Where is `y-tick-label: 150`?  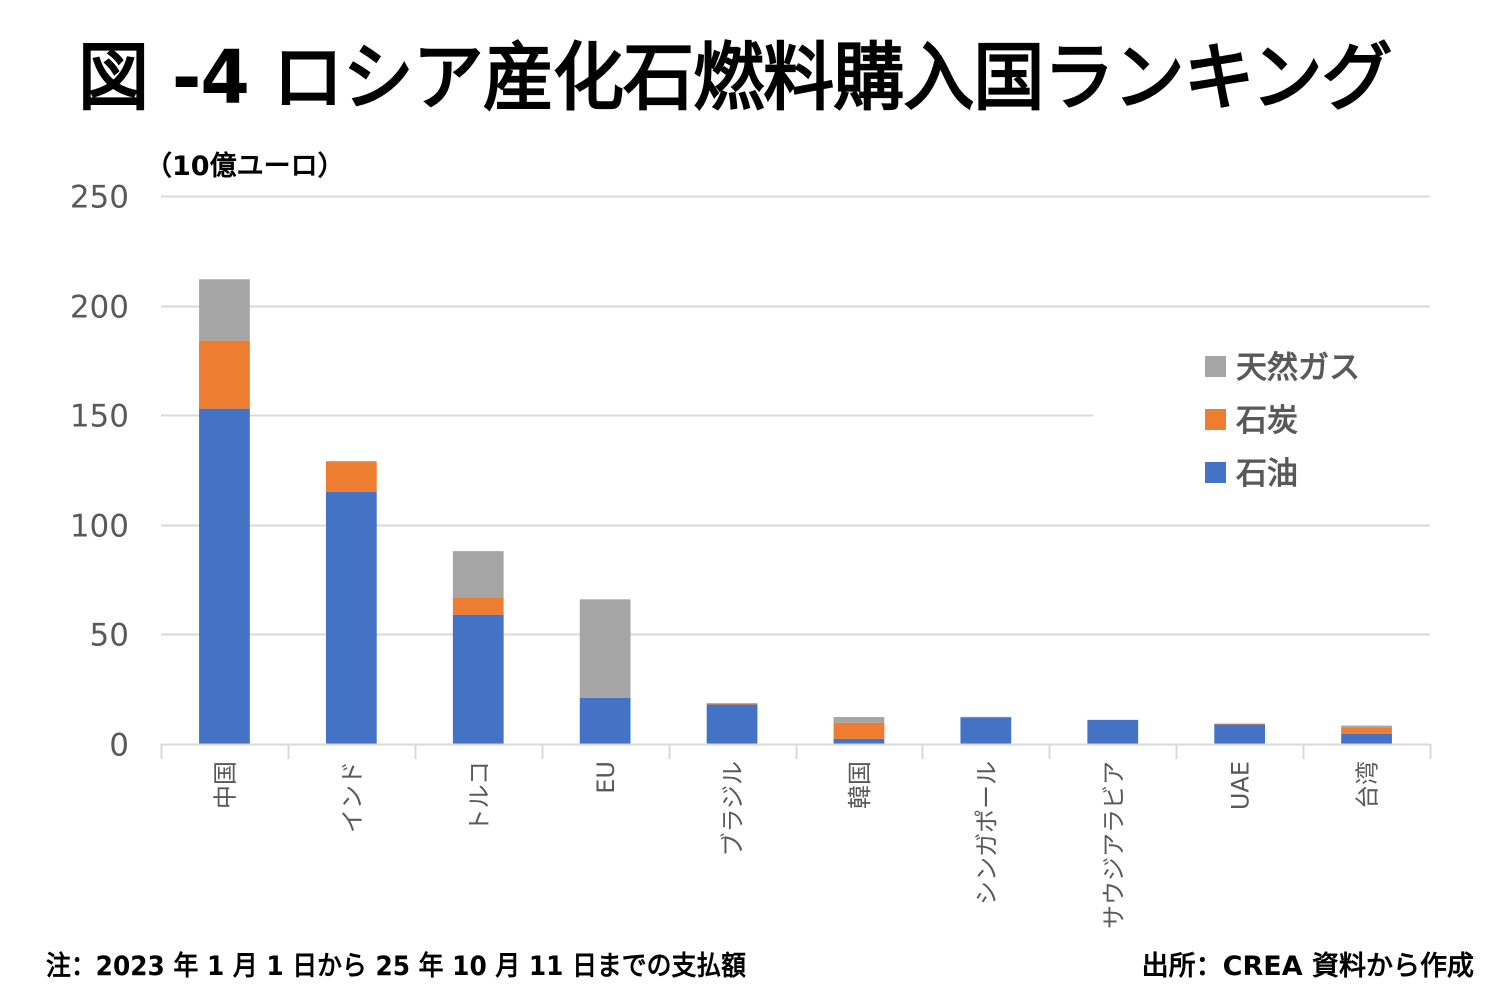 y-tick-label: 150 is located at coordinates (99, 417).